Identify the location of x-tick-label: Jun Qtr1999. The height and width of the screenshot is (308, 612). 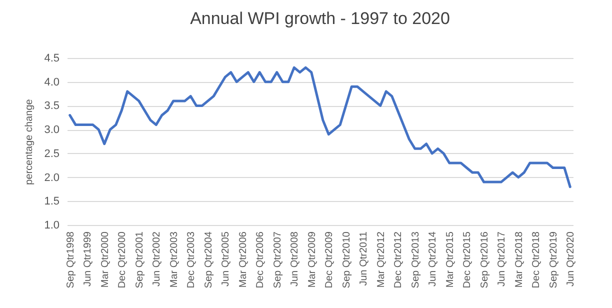
(88, 259).